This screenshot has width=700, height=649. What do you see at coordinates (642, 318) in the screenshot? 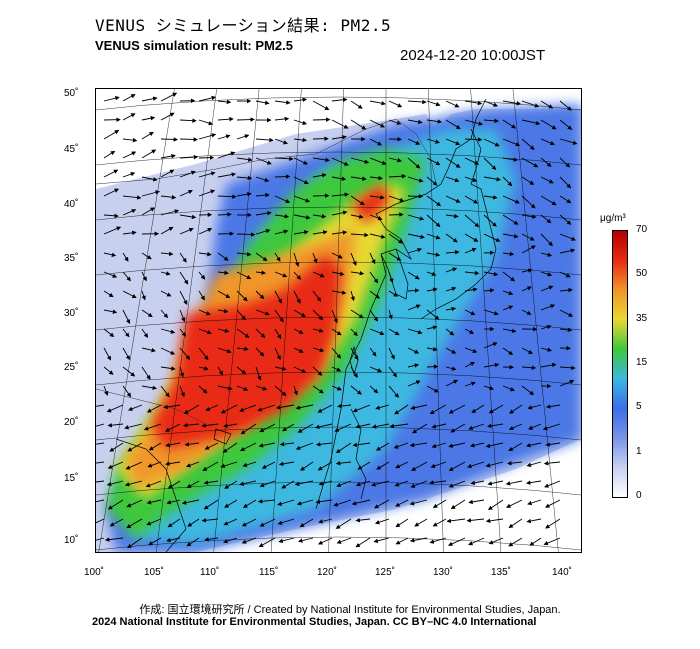
I see `colorbar-tick-label: 35` at bounding box center [642, 318].